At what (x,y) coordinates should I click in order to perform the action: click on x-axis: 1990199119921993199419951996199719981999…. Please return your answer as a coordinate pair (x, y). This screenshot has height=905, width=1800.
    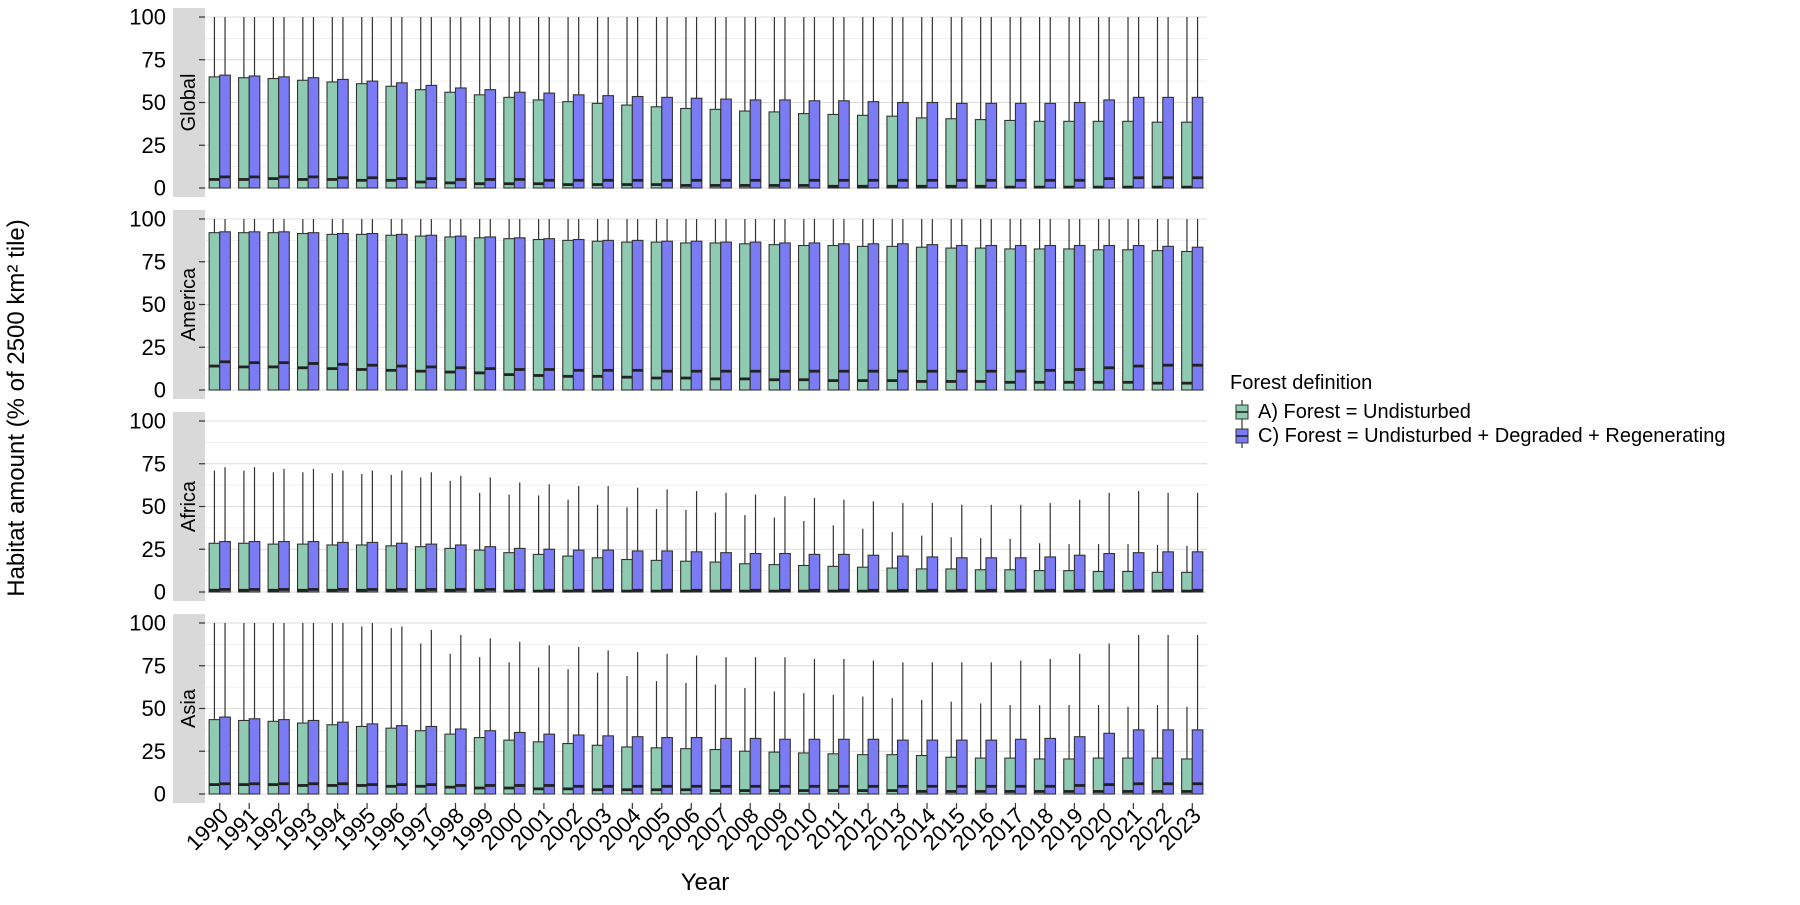
    Looking at the image, I should click on (693, 829).